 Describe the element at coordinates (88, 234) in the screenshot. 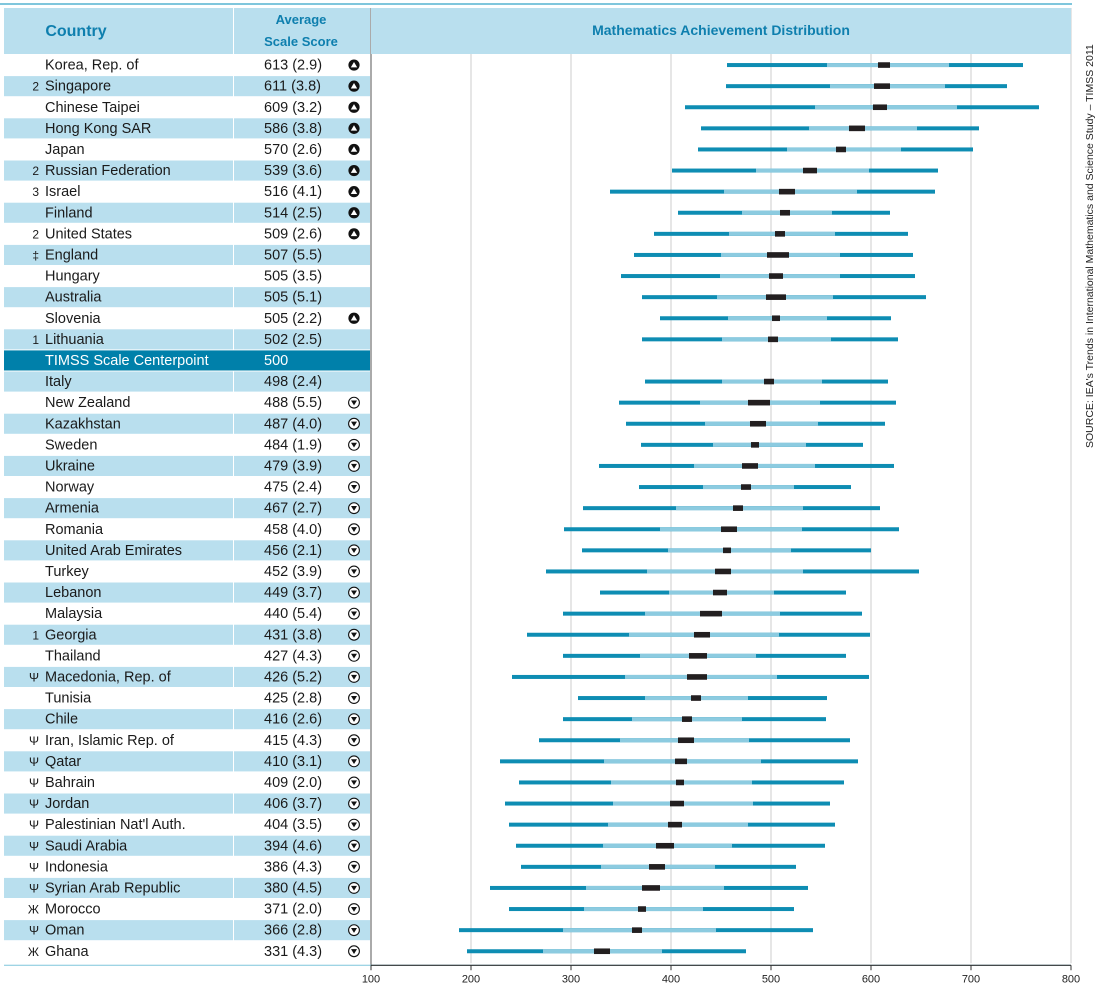

I see `country-name: United States` at that location.